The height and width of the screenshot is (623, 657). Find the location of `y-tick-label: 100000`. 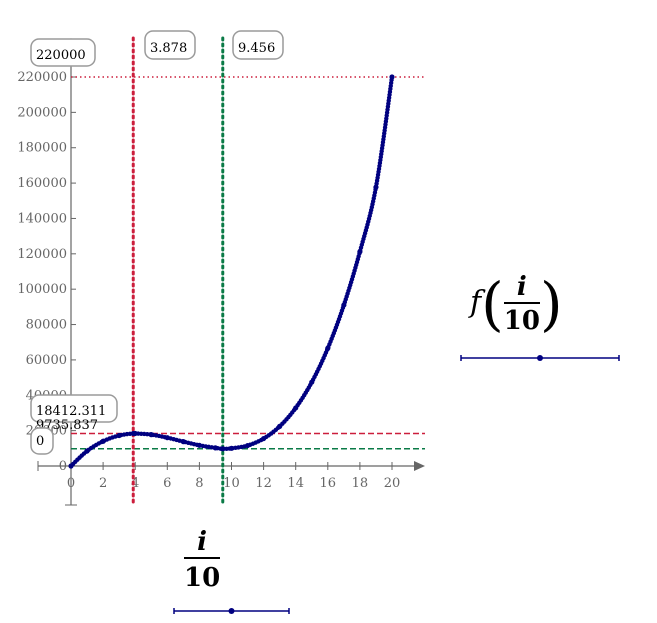

y-tick-label: 100000 is located at coordinates (42, 289).